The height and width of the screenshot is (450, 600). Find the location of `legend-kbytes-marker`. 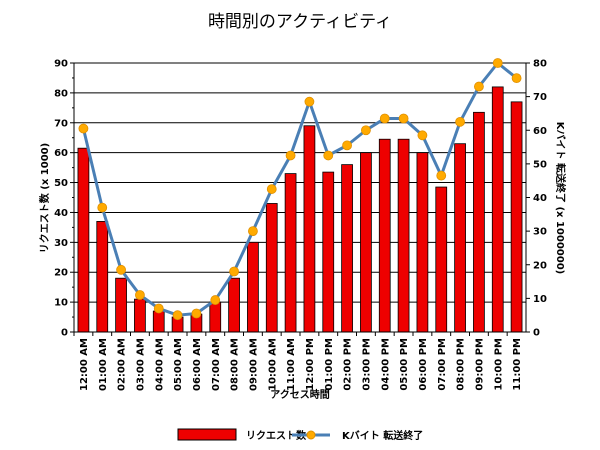

legend-kbytes-marker is located at coordinates (311, 435).